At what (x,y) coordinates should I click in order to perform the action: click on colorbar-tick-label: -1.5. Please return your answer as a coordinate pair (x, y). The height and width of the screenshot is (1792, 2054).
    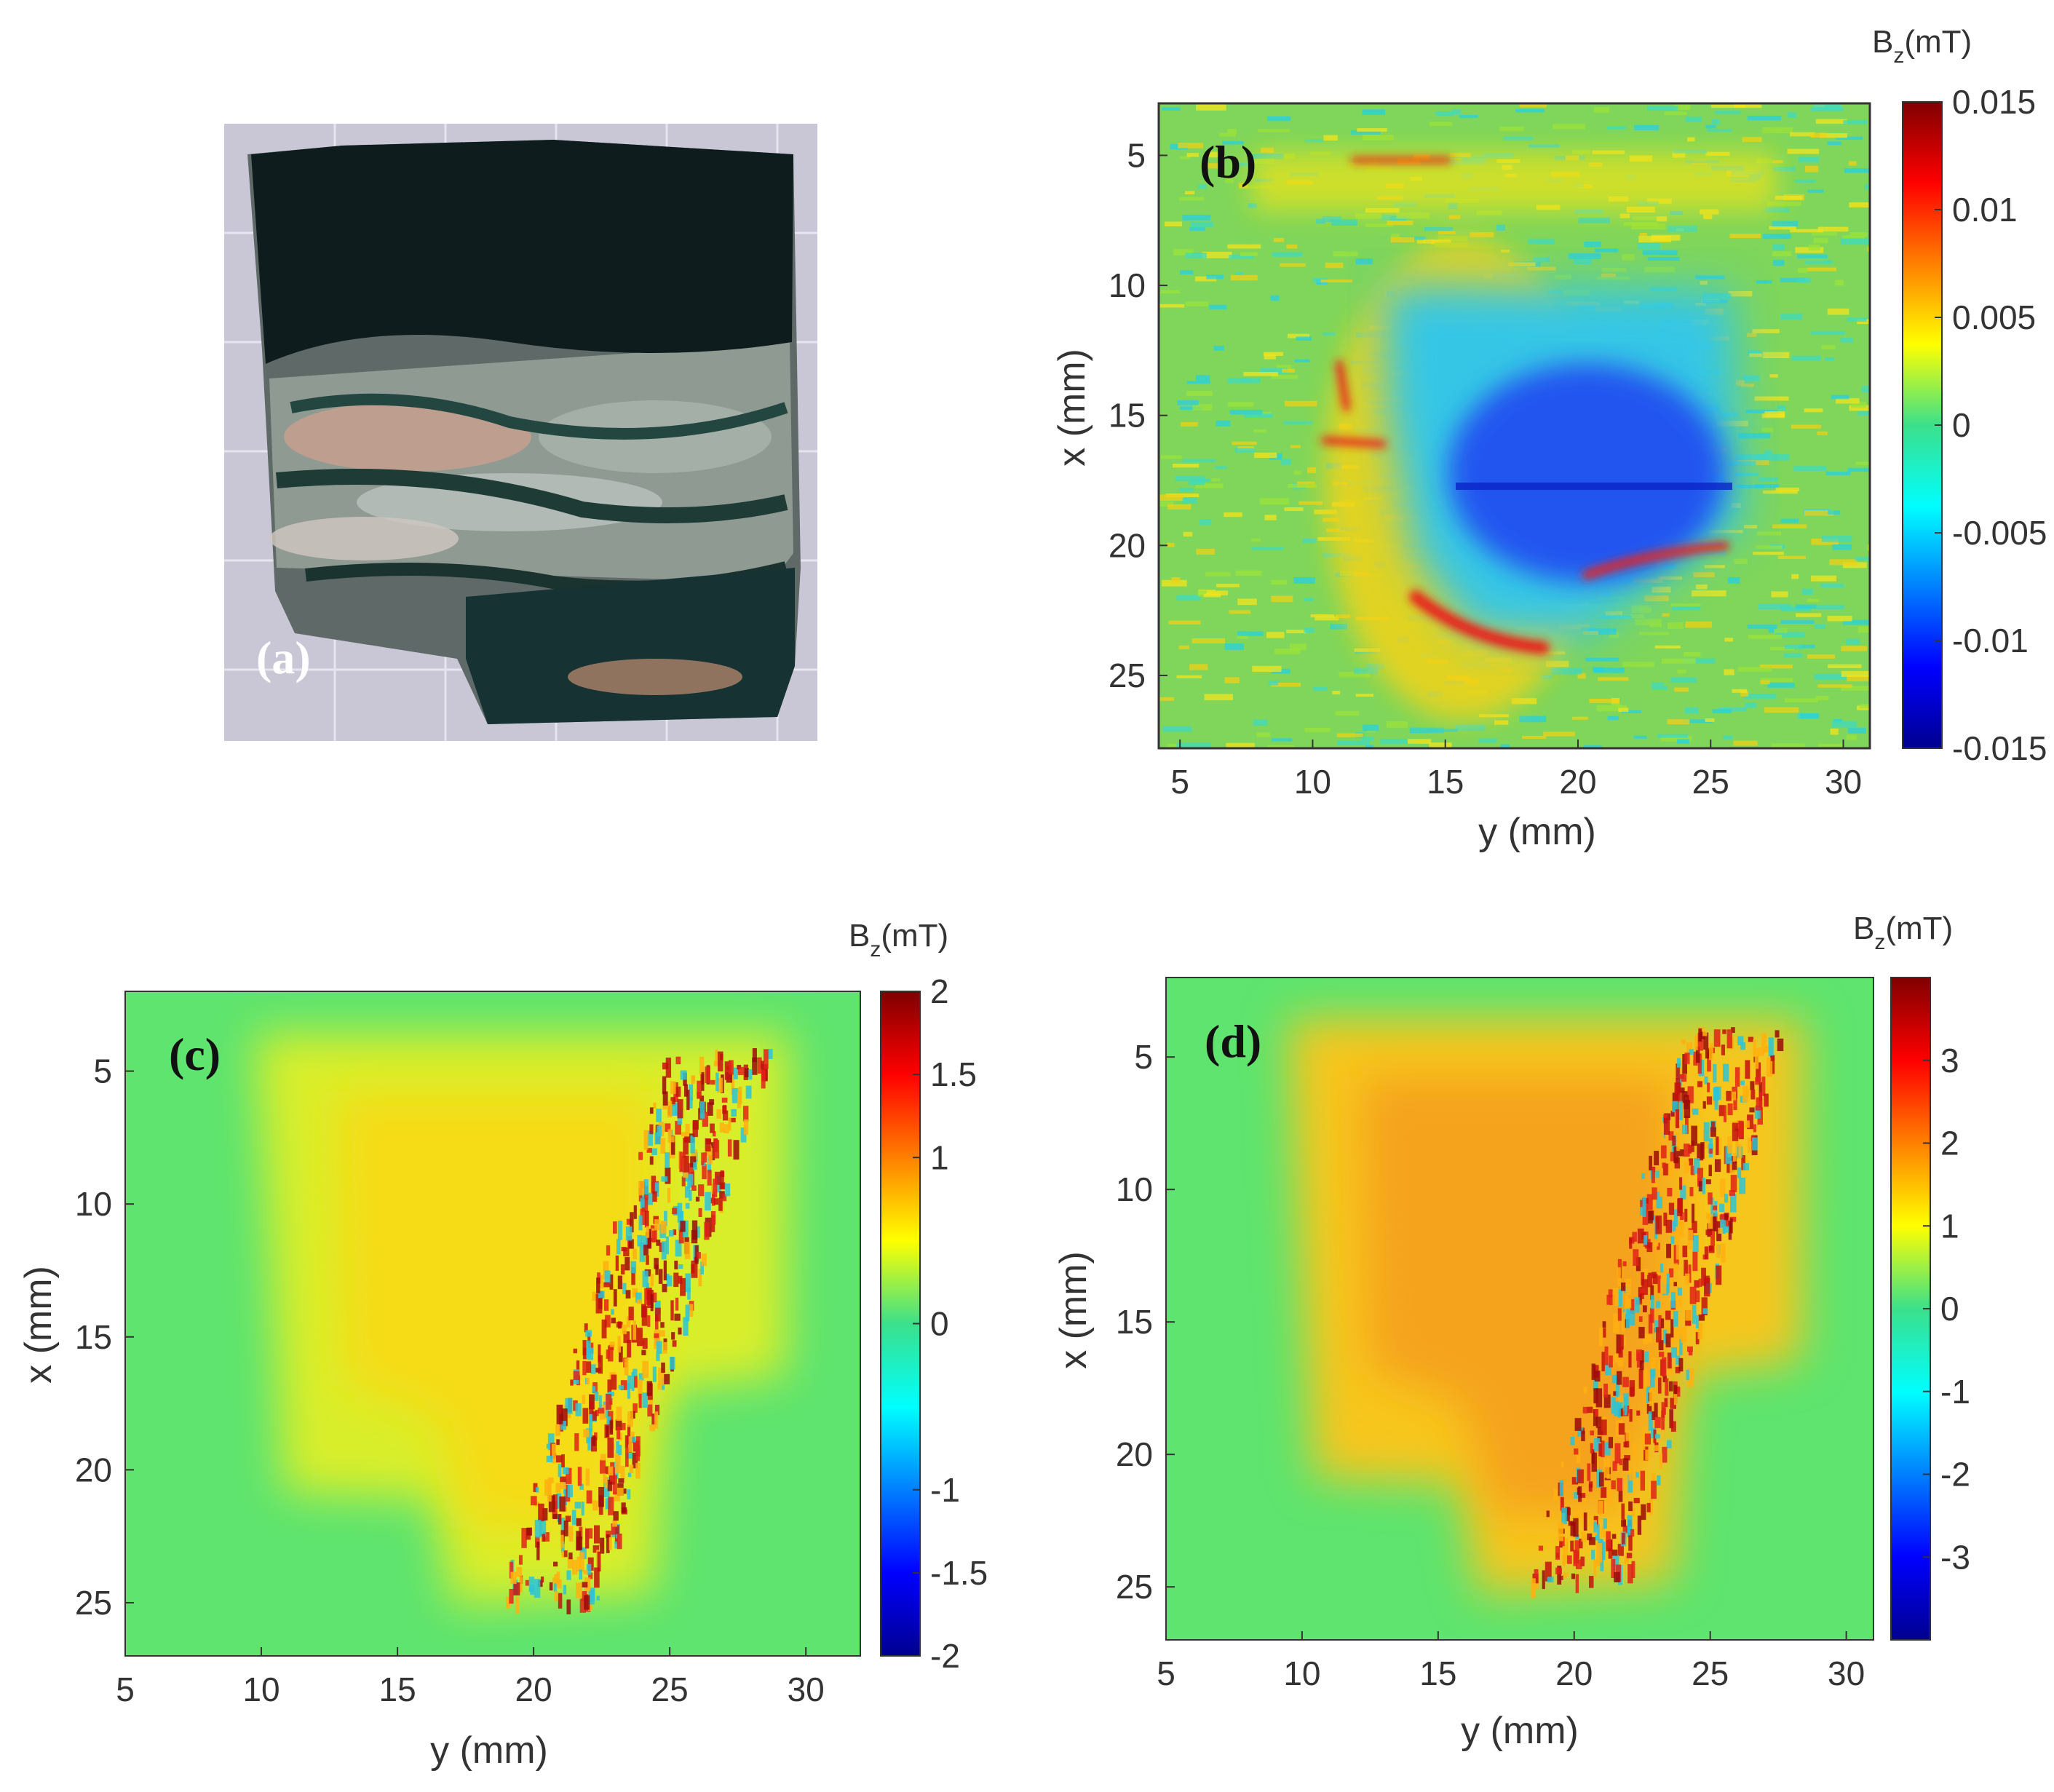
    Looking at the image, I should click on (959, 1573).